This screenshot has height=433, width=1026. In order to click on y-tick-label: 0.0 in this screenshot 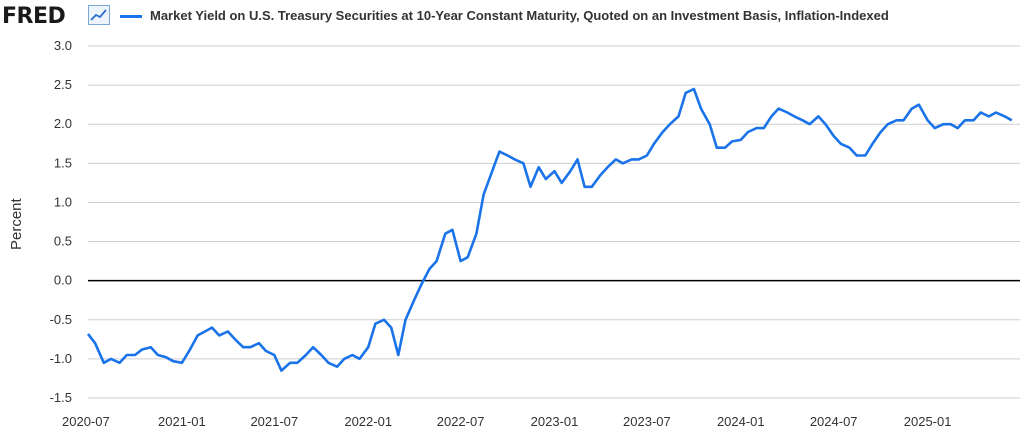, I will do `click(63, 280)`.